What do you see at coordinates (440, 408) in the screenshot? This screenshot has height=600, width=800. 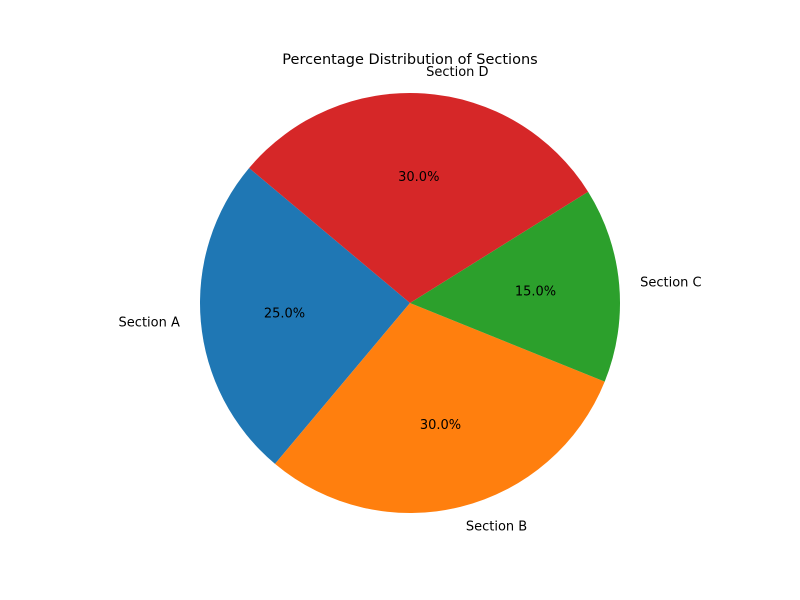 I see `pie-slice-section-b` at bounding box center [440, 408].